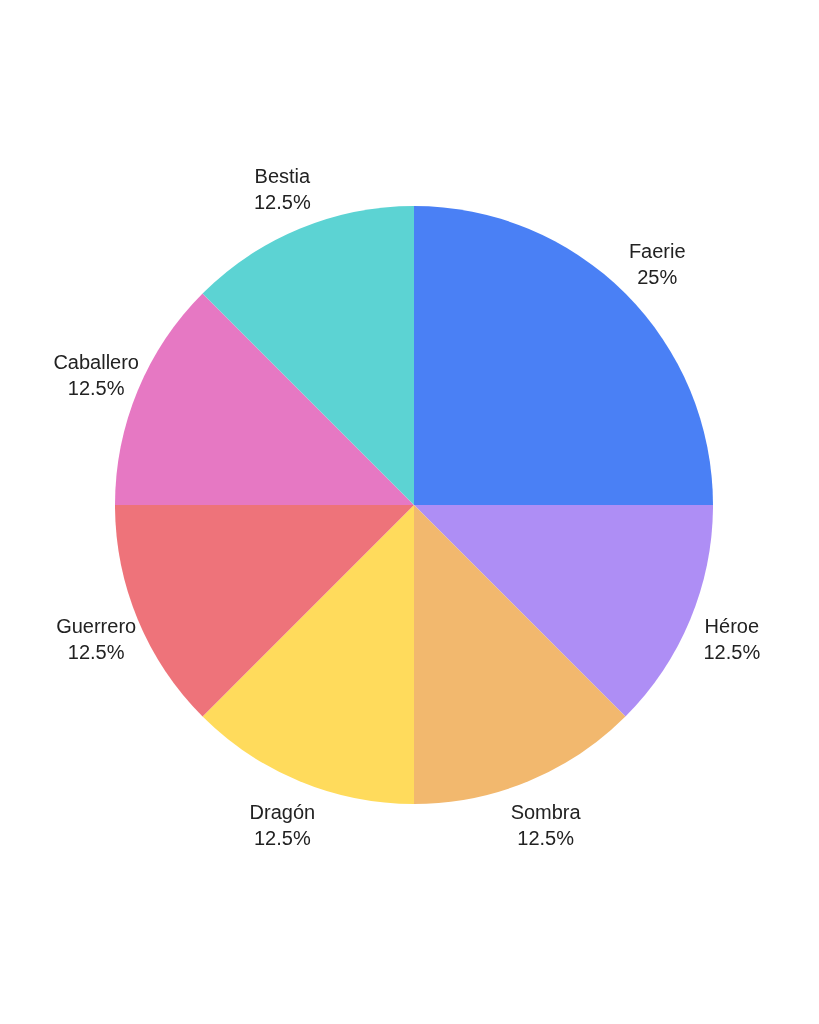  I want to click on slice-label: Caballero, so click(96, 362).